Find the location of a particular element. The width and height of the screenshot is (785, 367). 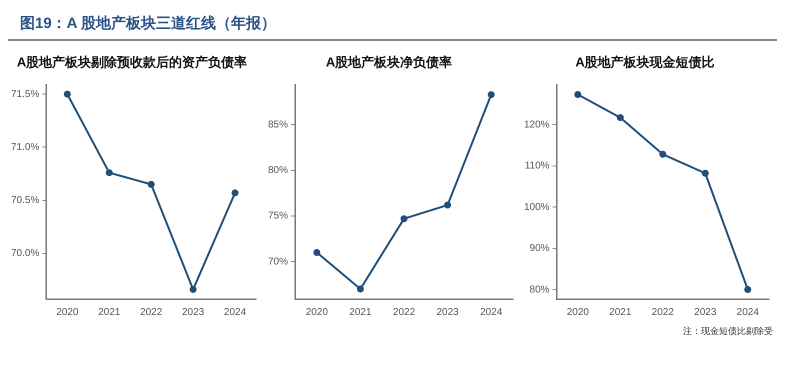

y-tick-label: 100% is located at coordinates (537, 207).